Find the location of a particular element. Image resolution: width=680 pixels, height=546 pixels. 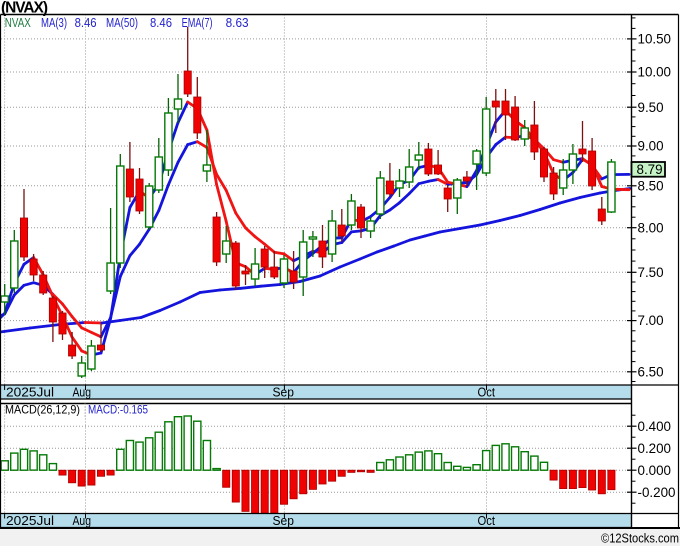

svg-text: 8.00 is located at coordinates (651, 227).